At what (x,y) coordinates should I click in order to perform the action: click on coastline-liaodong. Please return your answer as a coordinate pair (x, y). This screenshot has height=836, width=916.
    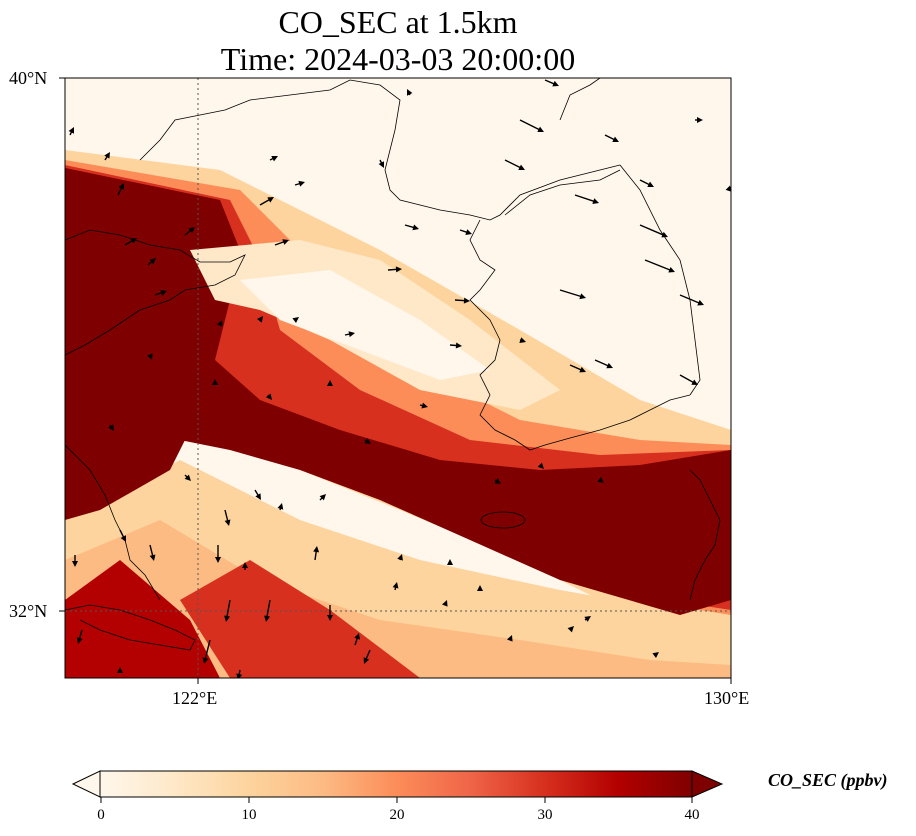
    Looking at the image, I should click on (380, 150).